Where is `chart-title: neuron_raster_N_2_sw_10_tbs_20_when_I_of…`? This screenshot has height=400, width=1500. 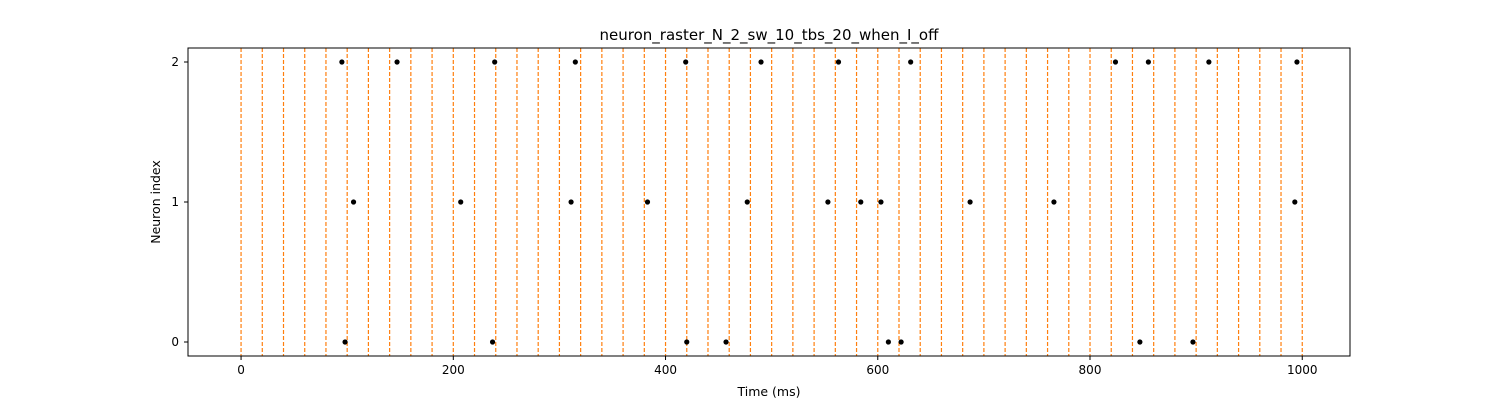
chart-title: neuron_raster_N_2_sw_10_tbs_20_when_I_of… is located at coordinates (770, 35).